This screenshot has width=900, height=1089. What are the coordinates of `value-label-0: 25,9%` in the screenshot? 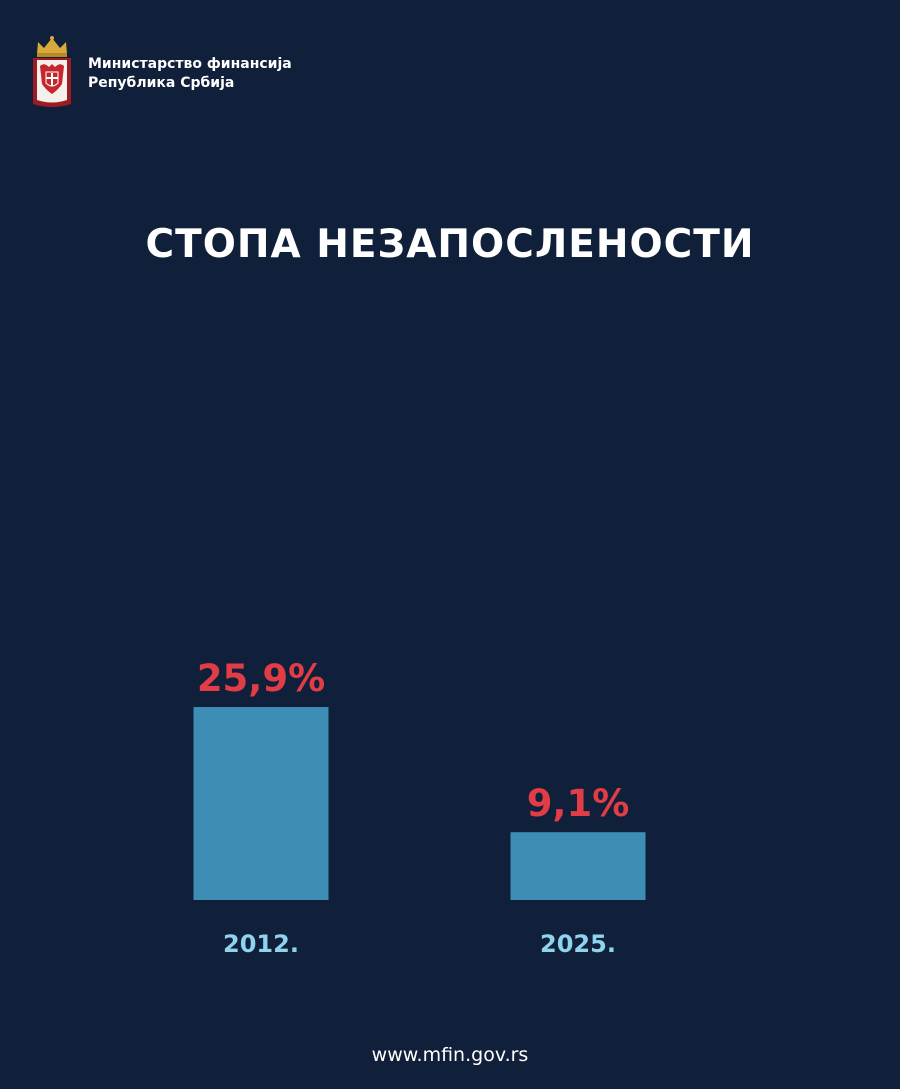 It's located at (261, 678).